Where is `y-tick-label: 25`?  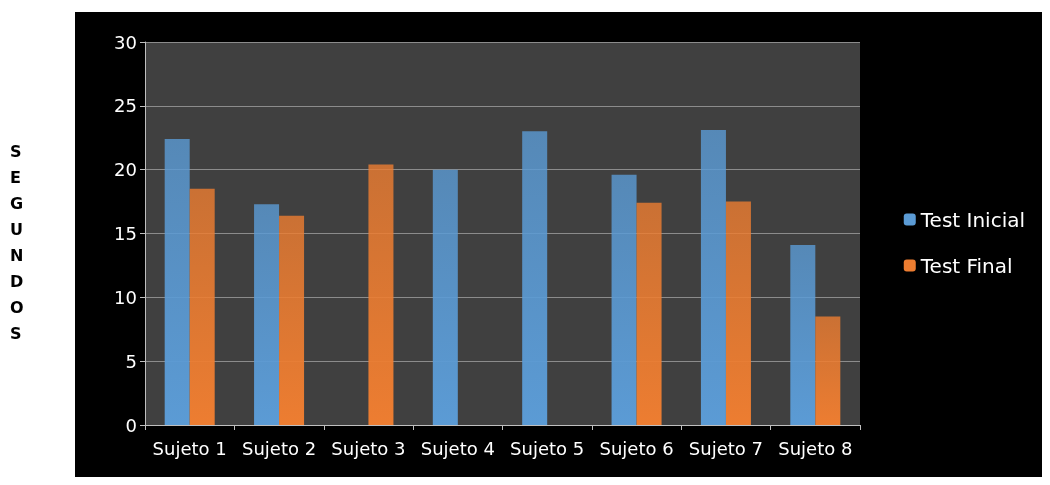
y-tick-label: 25 is located at coordinates (125, 106).